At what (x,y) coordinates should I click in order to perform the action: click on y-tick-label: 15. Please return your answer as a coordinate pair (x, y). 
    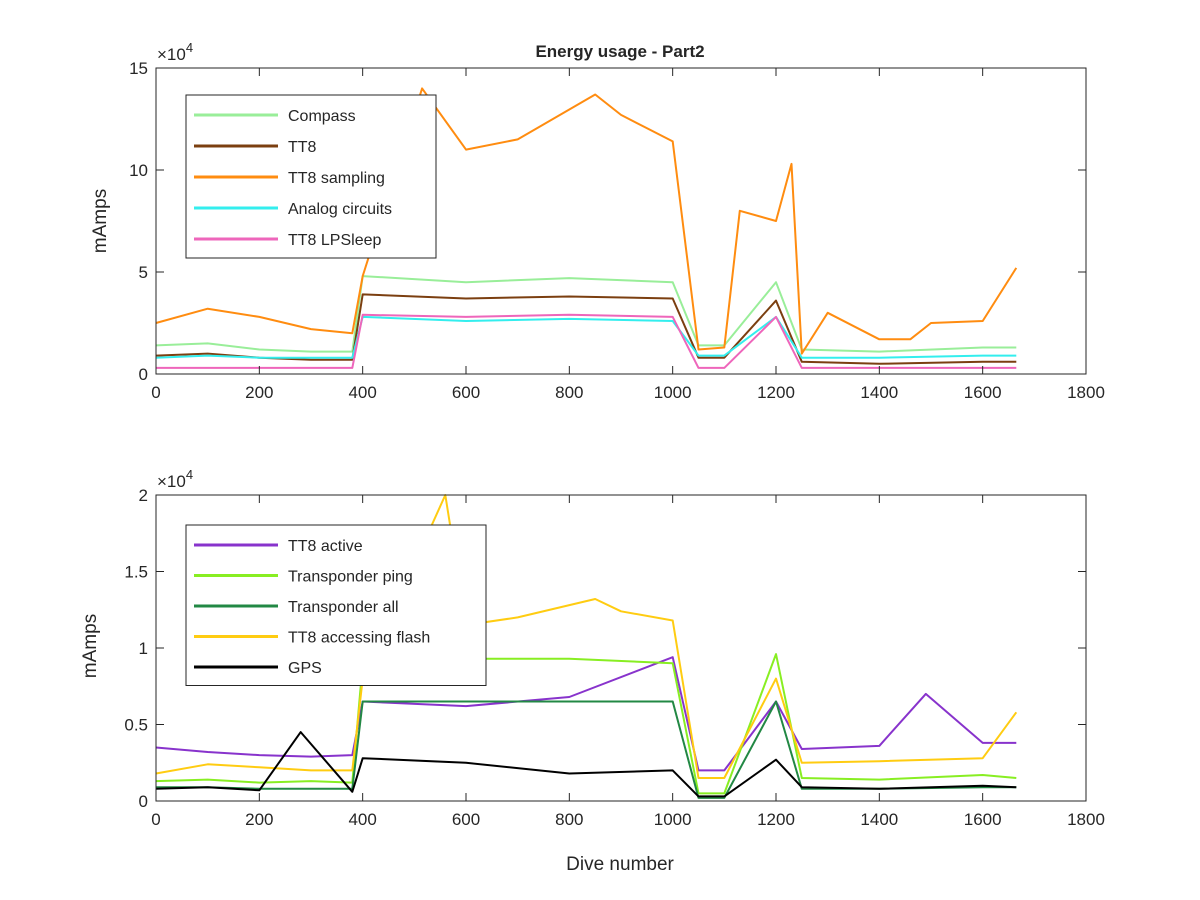
    Looking at the image, I should click on (138, 68).